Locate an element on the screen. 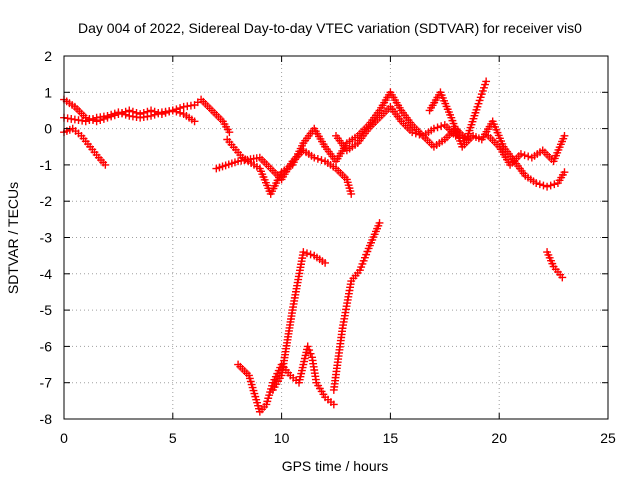  series-track-l is located at coordinates (555, 265).